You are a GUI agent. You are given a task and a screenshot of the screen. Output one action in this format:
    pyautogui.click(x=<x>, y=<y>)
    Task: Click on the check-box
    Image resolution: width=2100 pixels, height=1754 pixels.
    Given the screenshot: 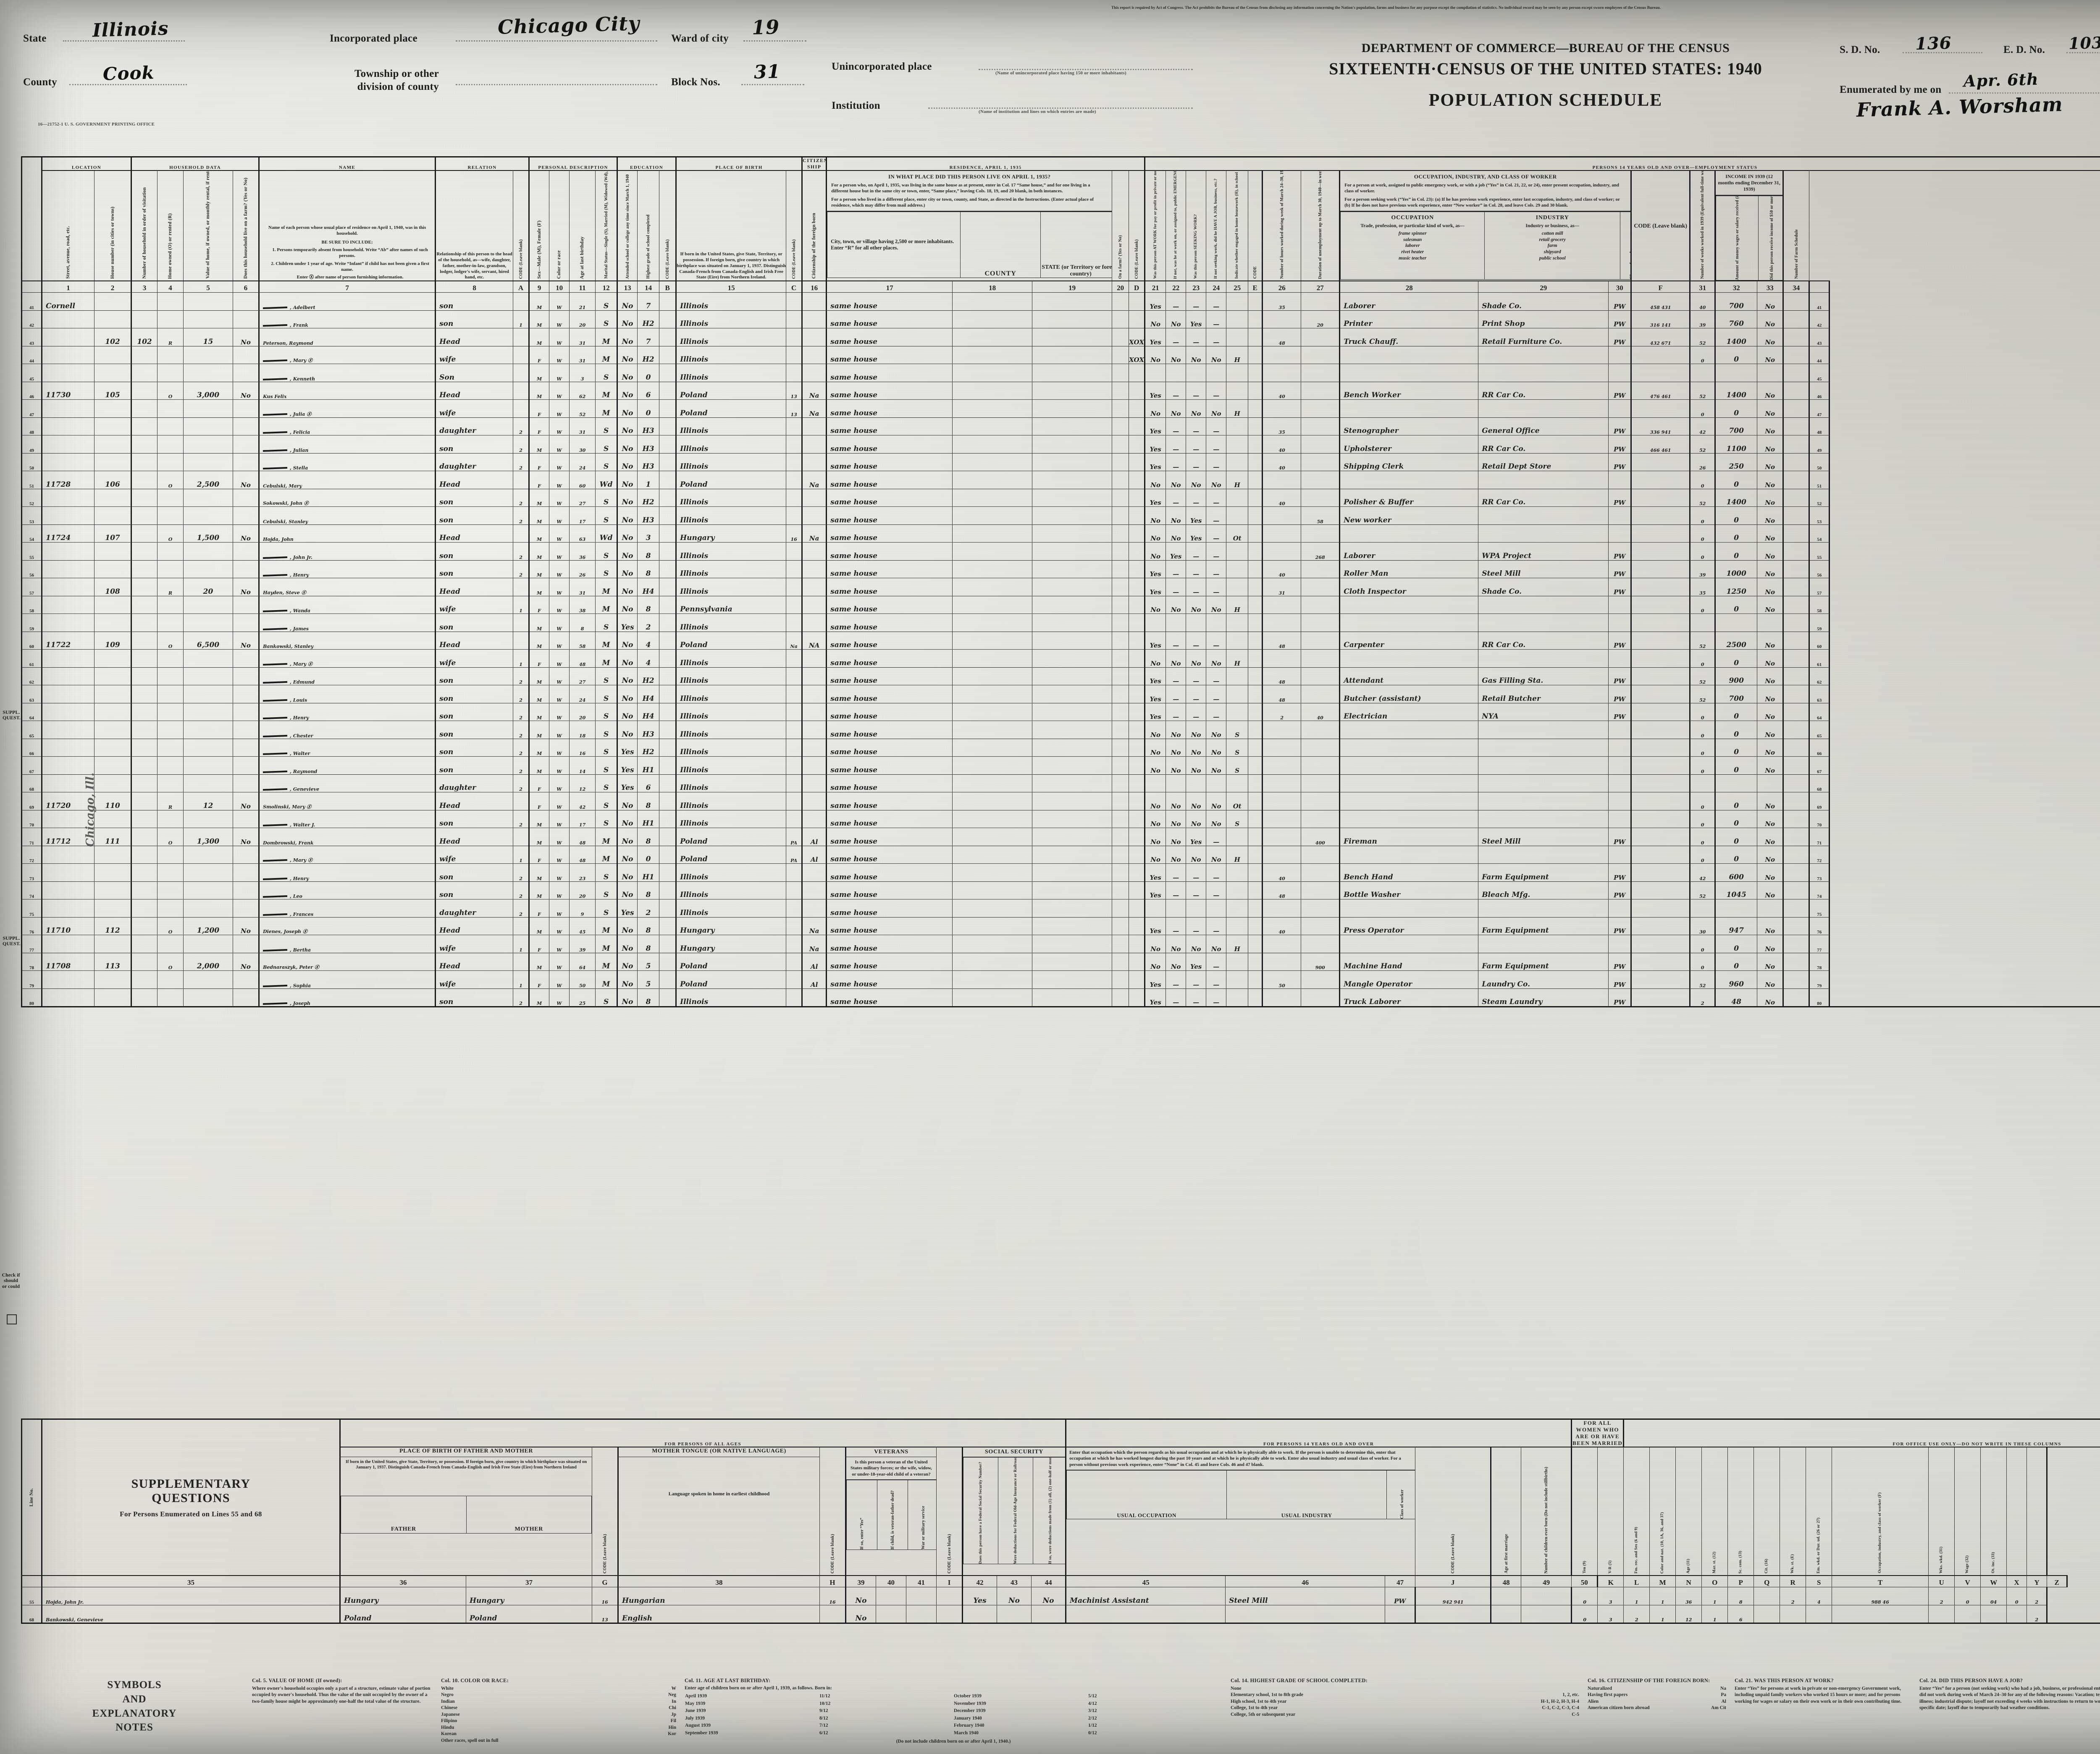 What is the action you would take?
    pyautogui.click(x=12, y=1319)
    